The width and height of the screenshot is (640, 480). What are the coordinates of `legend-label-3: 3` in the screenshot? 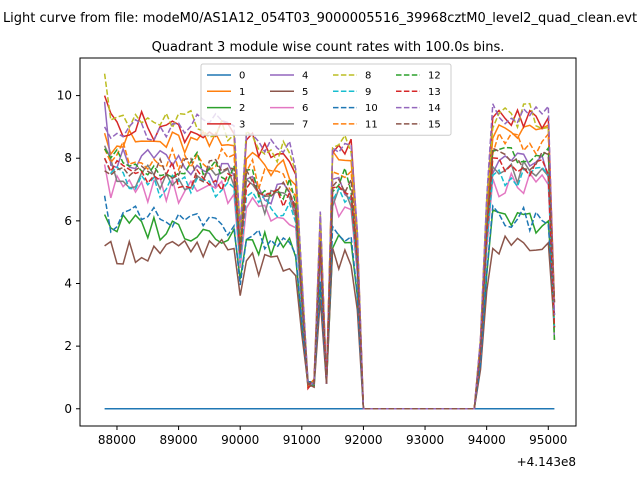 It's located at (242, 124).